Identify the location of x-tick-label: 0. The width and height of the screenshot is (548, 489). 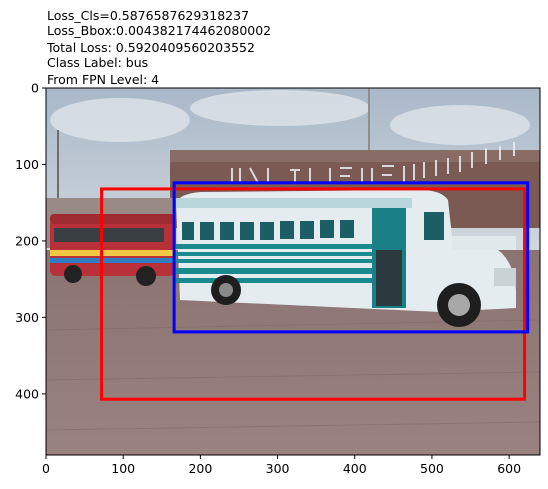
(46, 468).